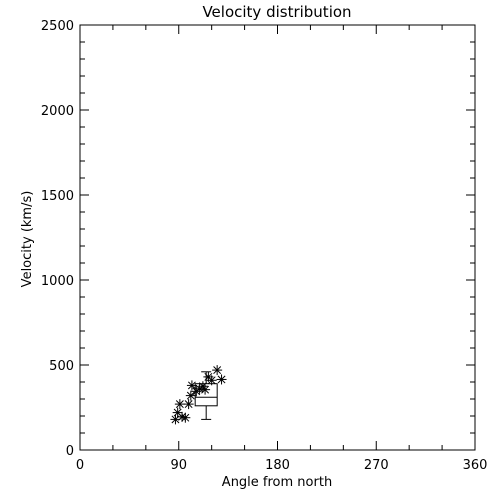  I want to click on x-tick-label: 360, so click(475, 465).